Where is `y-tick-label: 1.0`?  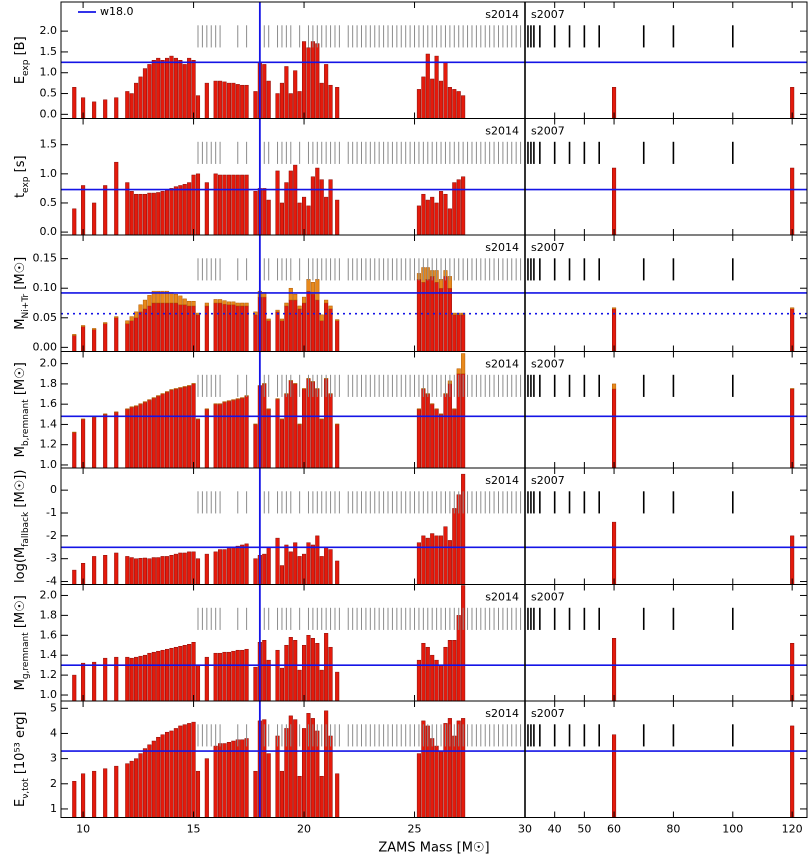
y-tick-label: 1.0 is located at coordinates (49, 694).